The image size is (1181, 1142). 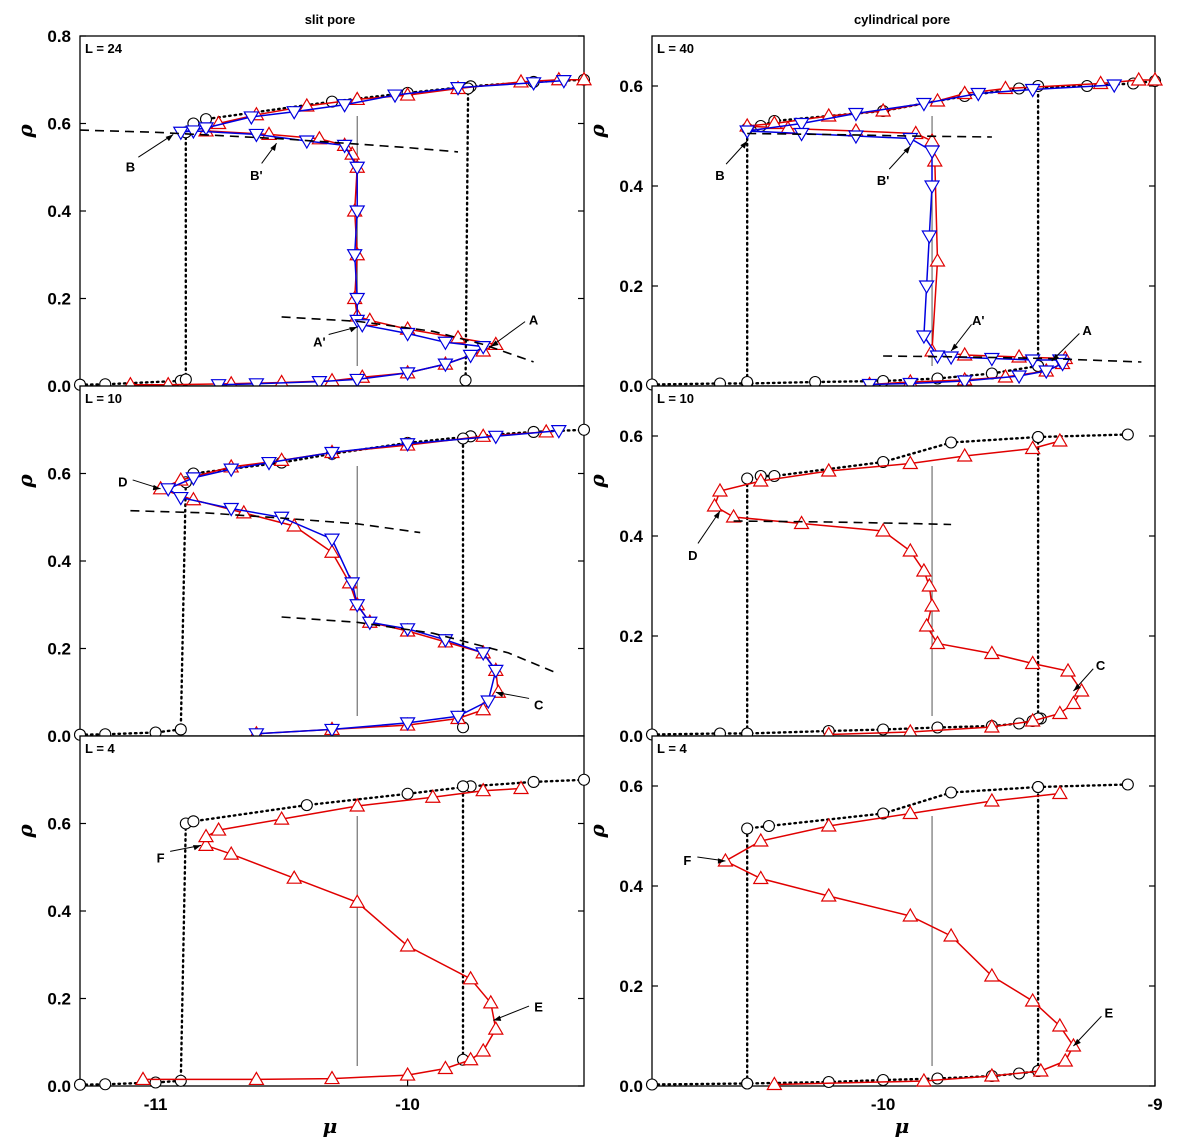 I want to click on x-axis-label-left: μ, so click(x=330, y=1126).